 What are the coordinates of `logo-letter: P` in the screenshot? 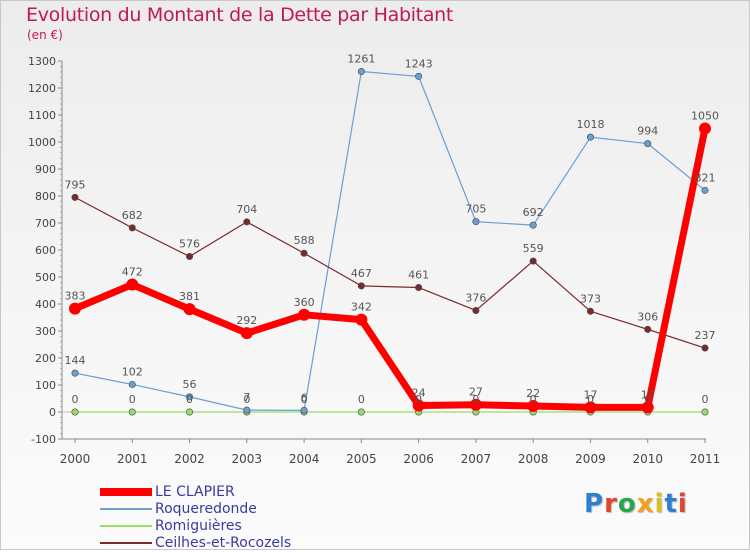 It's located at (594, 504).